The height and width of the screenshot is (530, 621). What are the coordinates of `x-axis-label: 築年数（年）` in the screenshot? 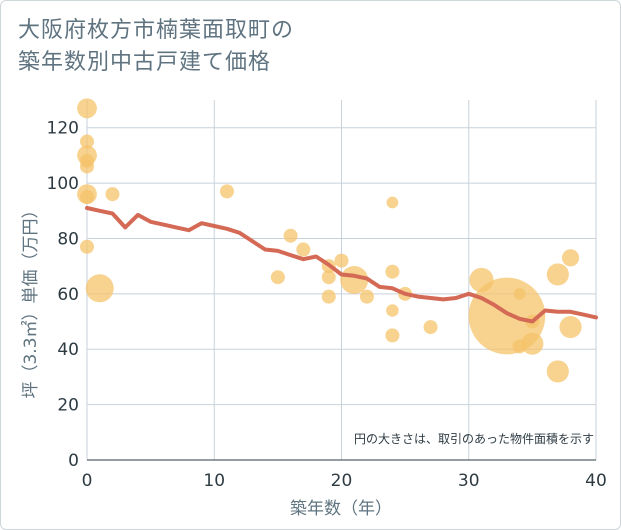 It's located at (341, 509).